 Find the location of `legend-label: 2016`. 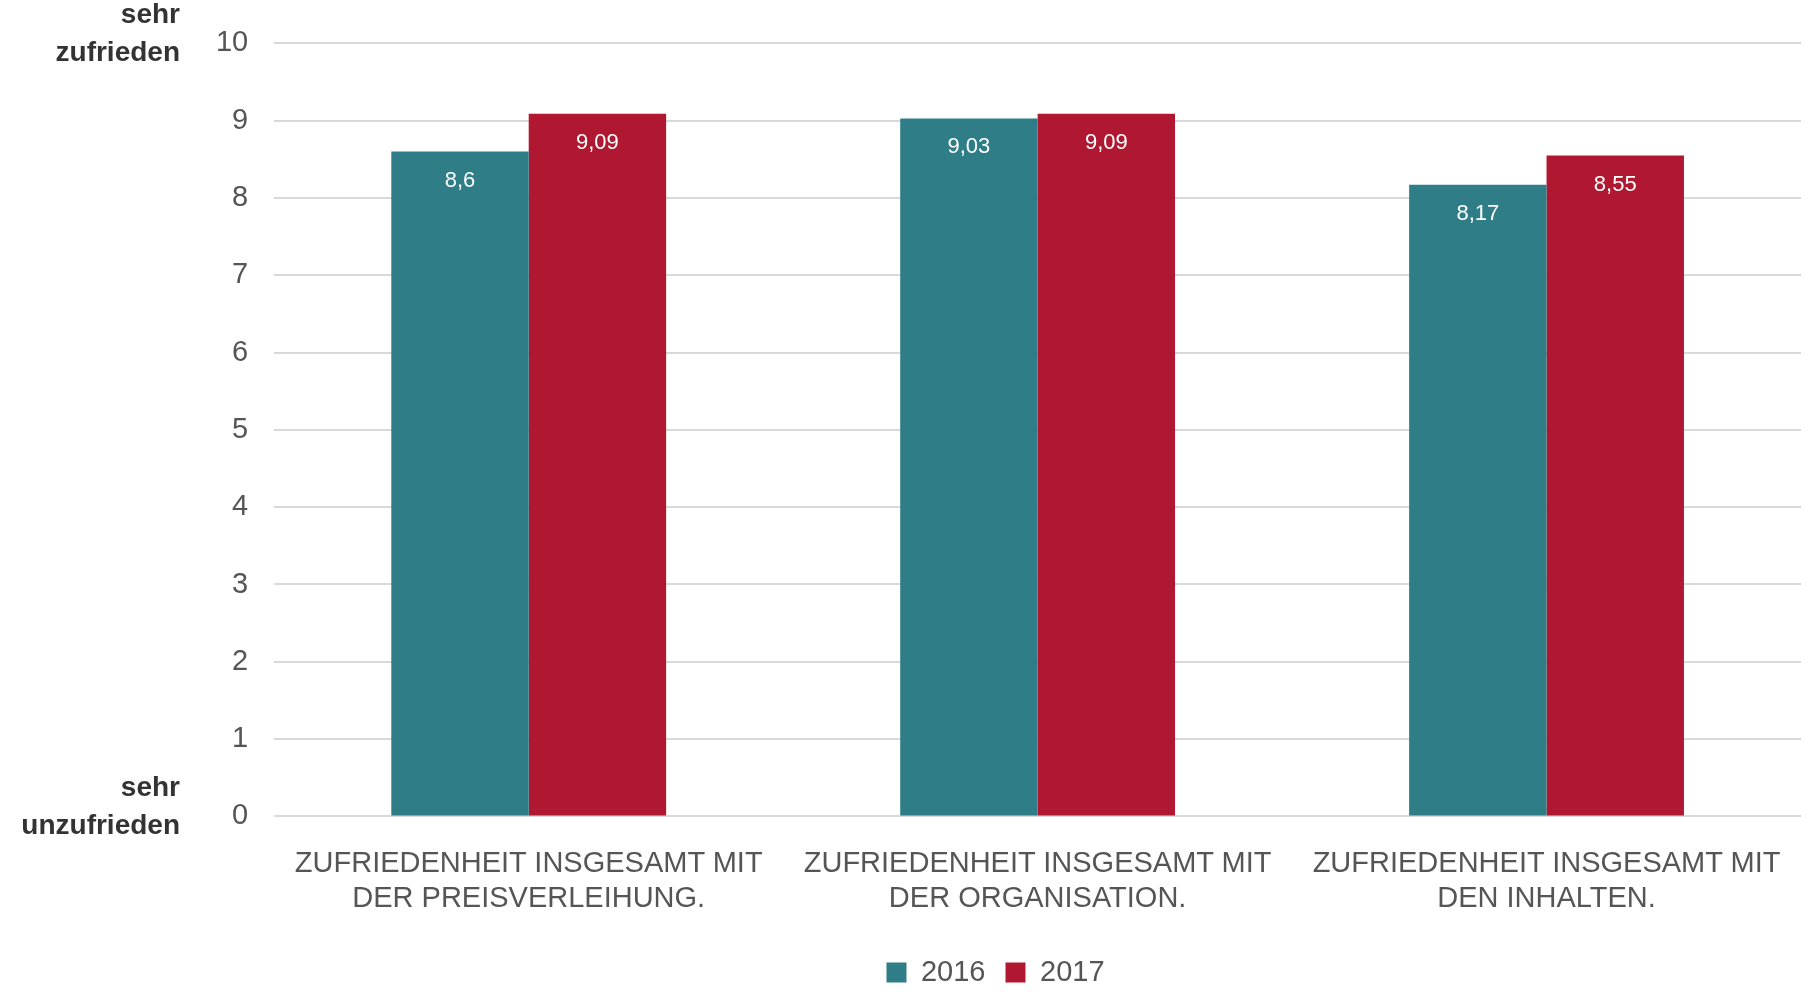

legend-label: 2016 is located at coordinates (953, 970).